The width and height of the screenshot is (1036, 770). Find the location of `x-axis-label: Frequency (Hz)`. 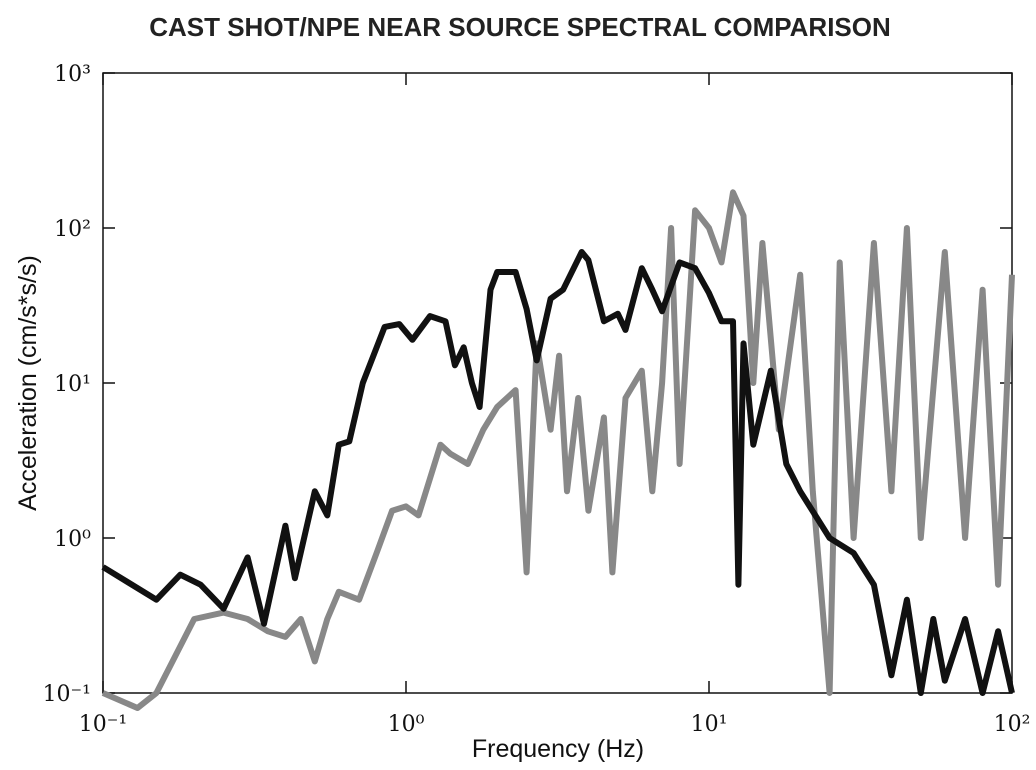

x-axis-label: Frequency (Hz) is located at coordinates (558, 749).